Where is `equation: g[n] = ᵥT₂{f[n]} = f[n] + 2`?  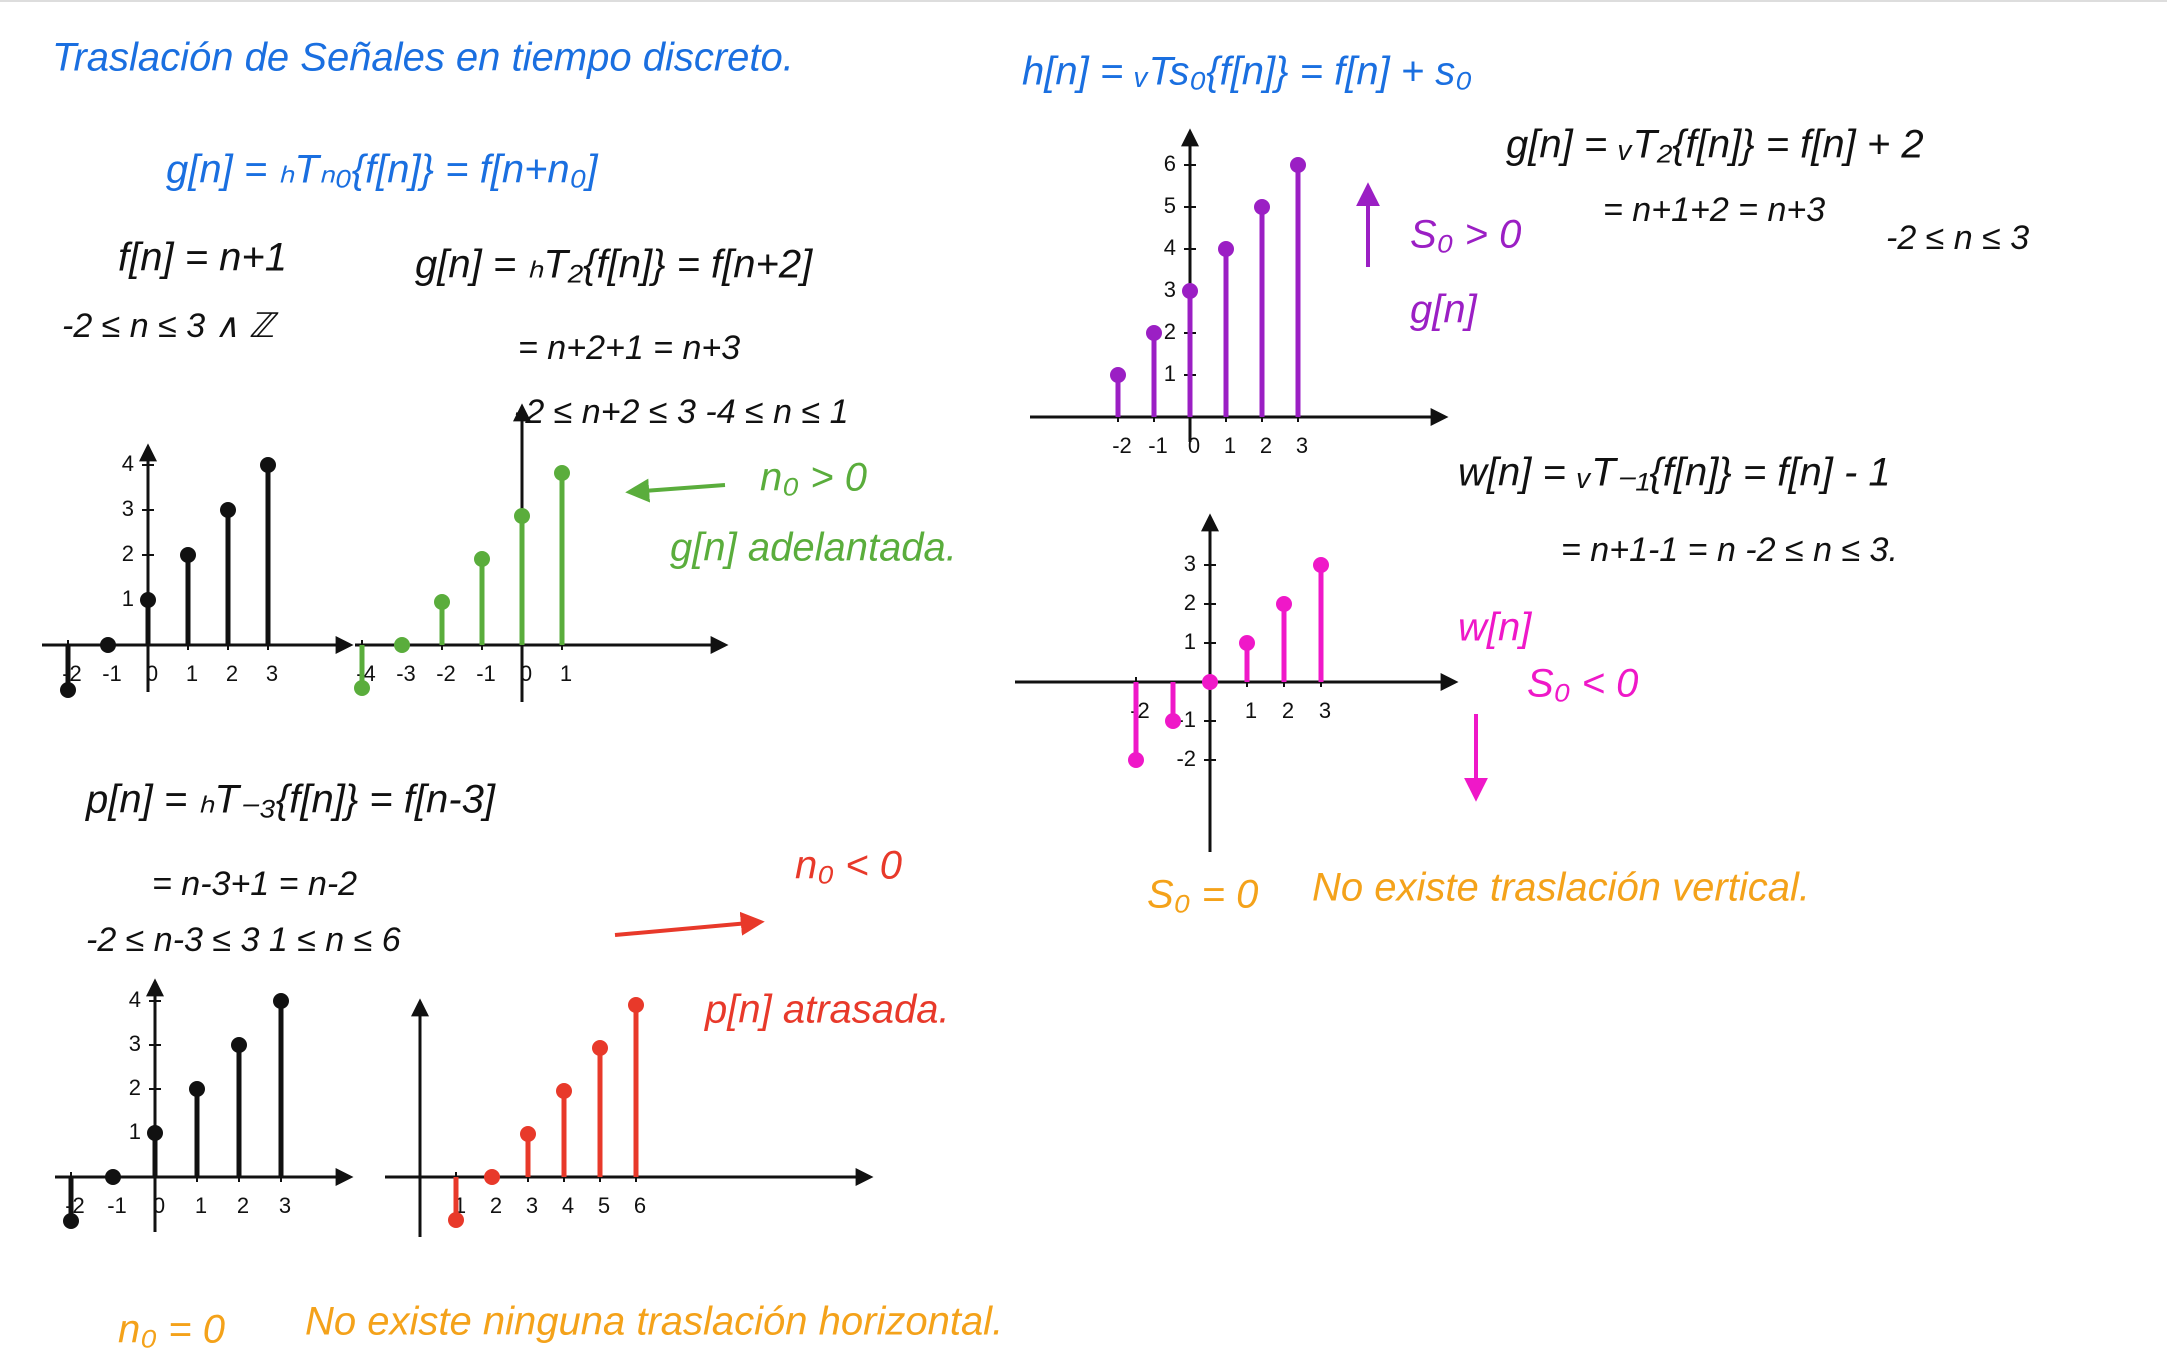 equation: g[n] = ᵥT₂{f[n]} = f[n] + 2 is located at coordinates (1715, 145).